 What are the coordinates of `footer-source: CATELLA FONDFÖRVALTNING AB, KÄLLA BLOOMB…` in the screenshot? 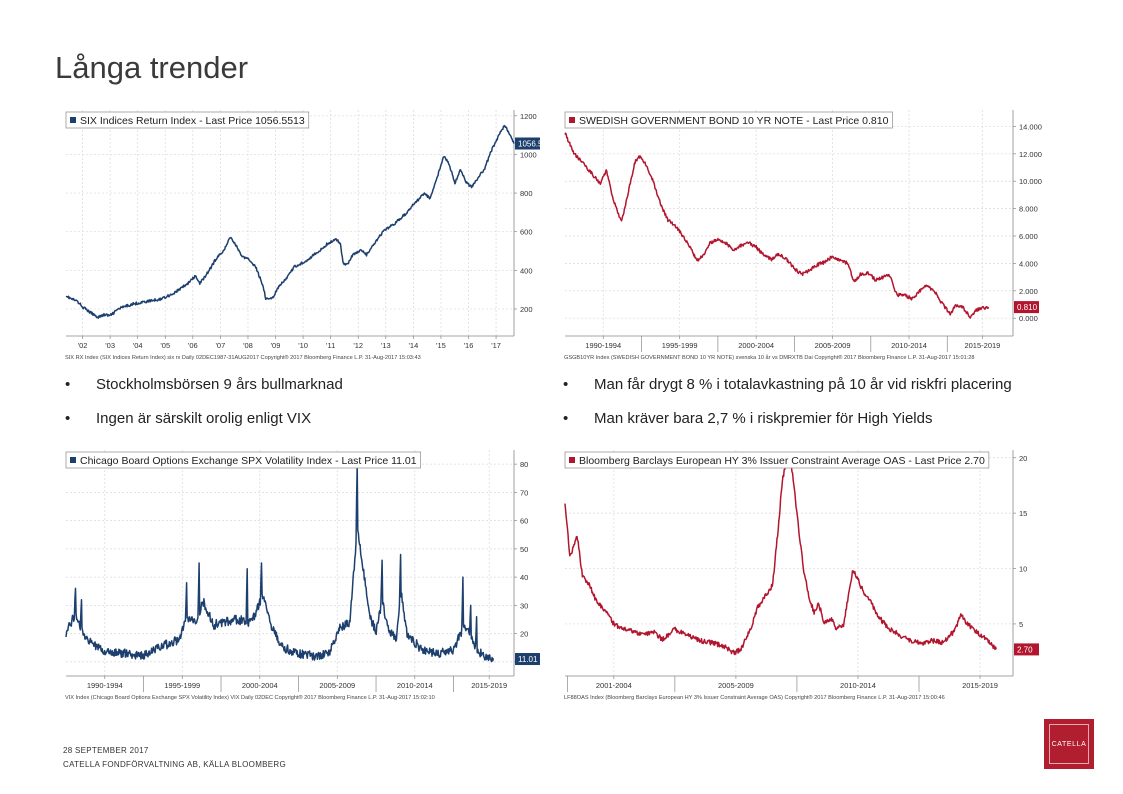 It's located at (175, 764).